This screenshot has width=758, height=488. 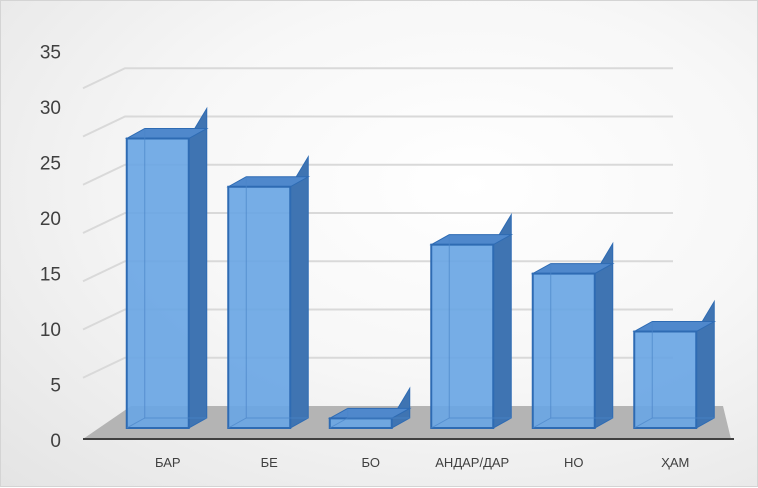 What do you see at coordinates (50, 219) in the screenshot?
I see `y-tick-label: 20` at bounding box center [50, 219].